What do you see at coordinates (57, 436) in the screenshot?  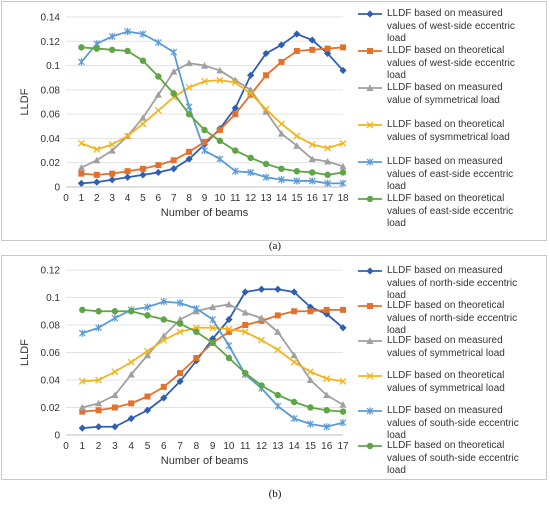 I see `y-tick-label-b: 0` at bounding box center [57, 436].